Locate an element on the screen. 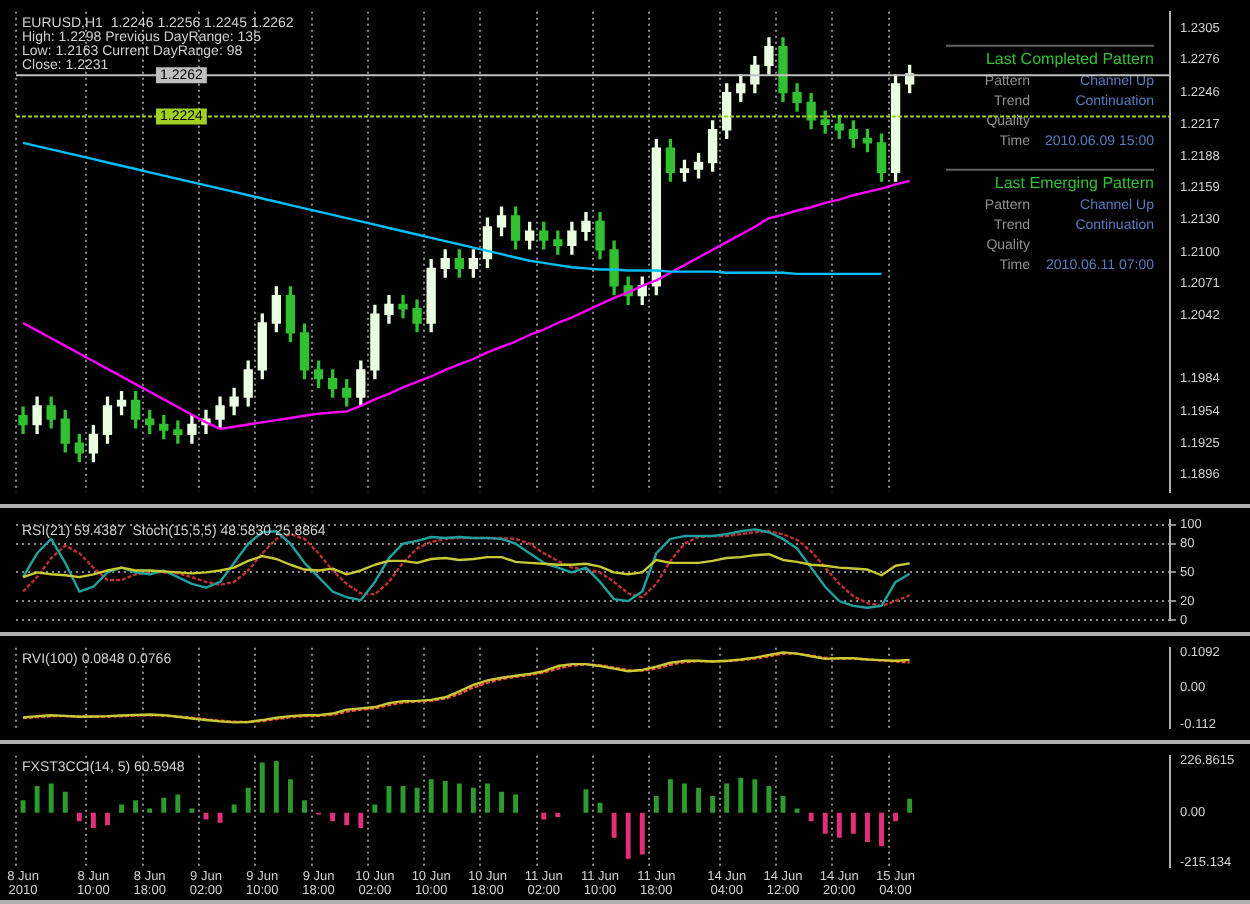  candlestick is located at coordinates (403, 307).